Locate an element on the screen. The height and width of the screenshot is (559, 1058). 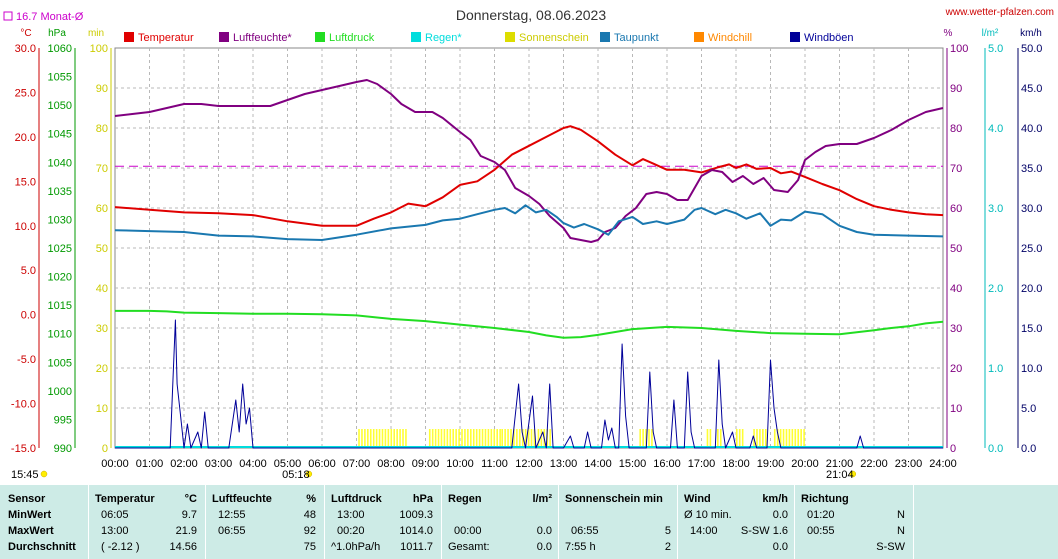
stats-col-regen: Regen l/m² 00:00 0.0 Gesamt: 0.0 is located at coordinates (500, 522).